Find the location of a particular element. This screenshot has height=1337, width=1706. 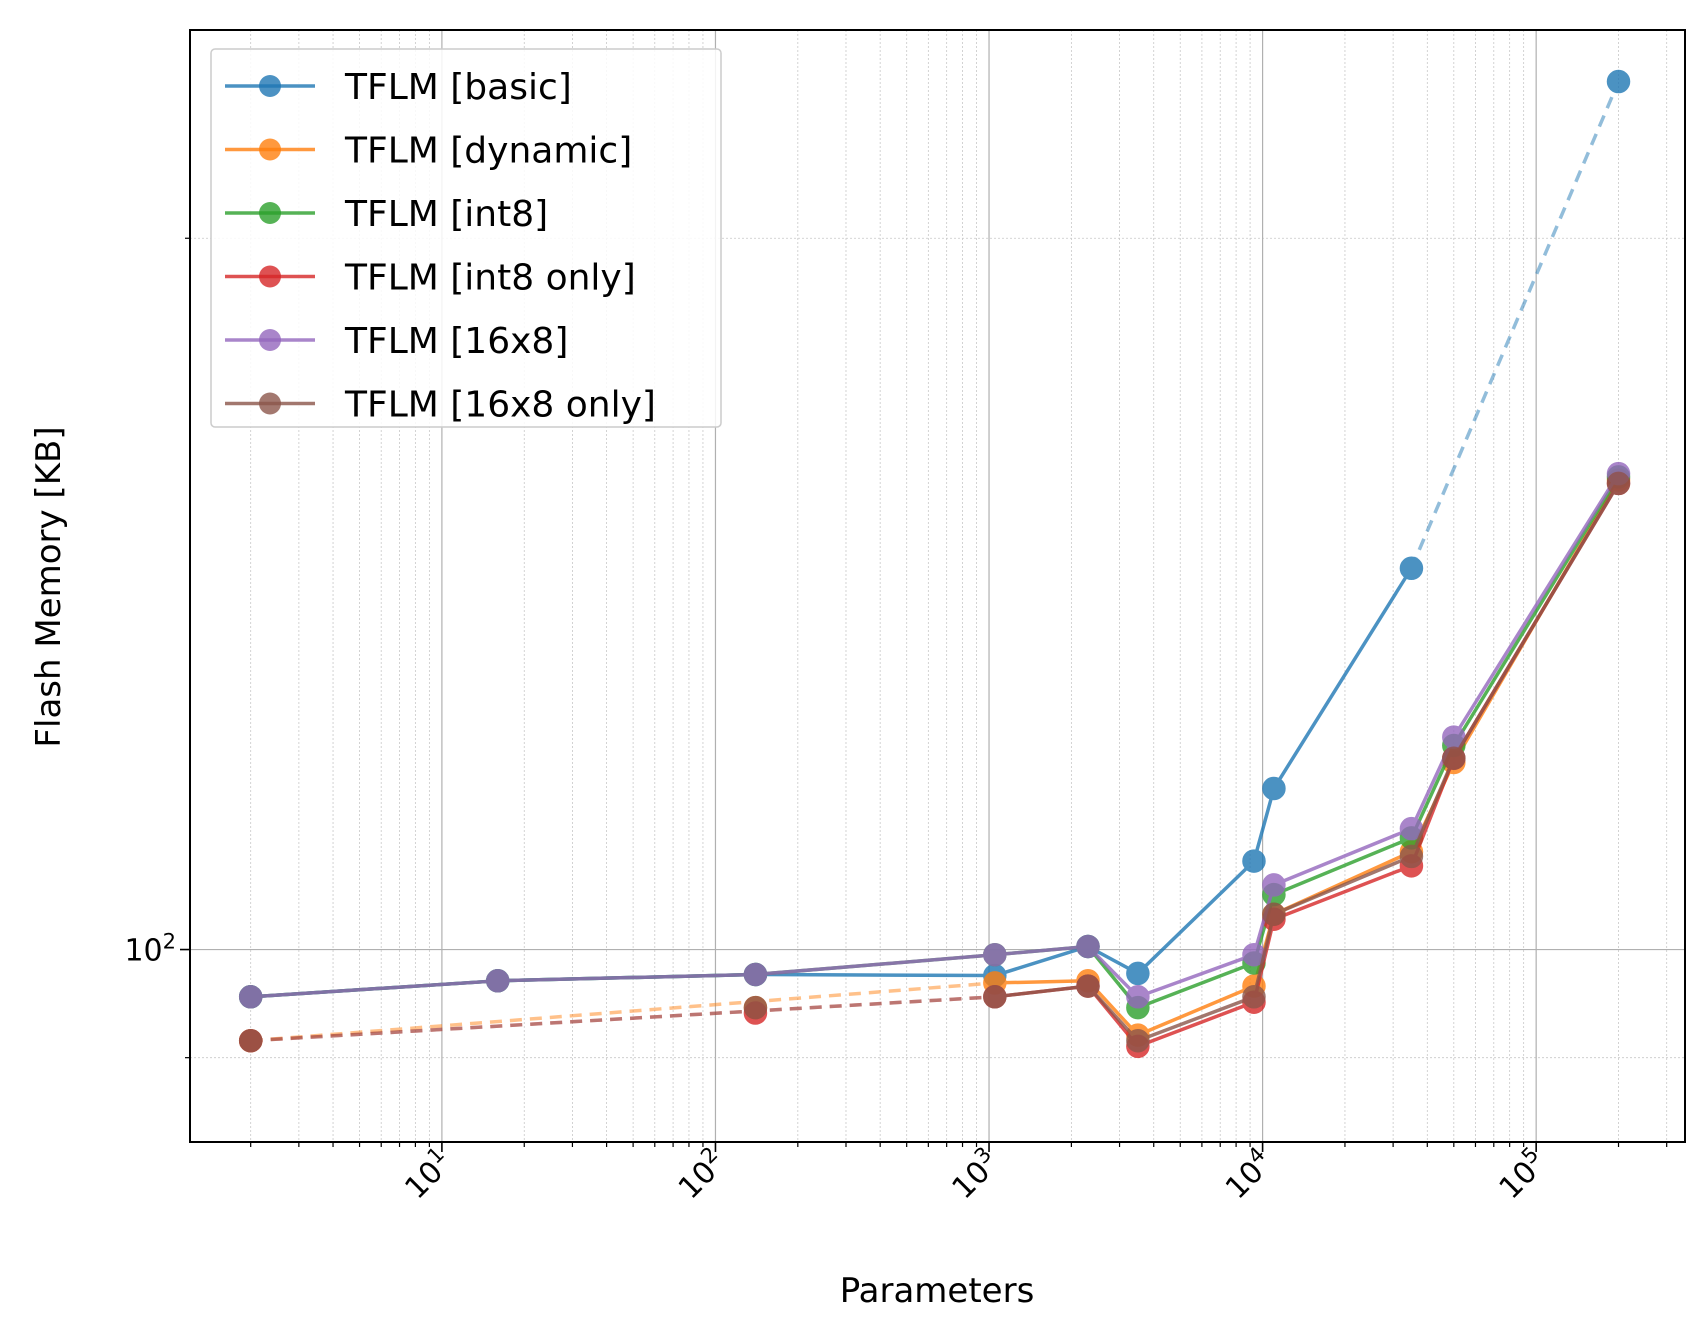

legend-label: TFLM [16x8 only] is located at coordinates (500, 405).